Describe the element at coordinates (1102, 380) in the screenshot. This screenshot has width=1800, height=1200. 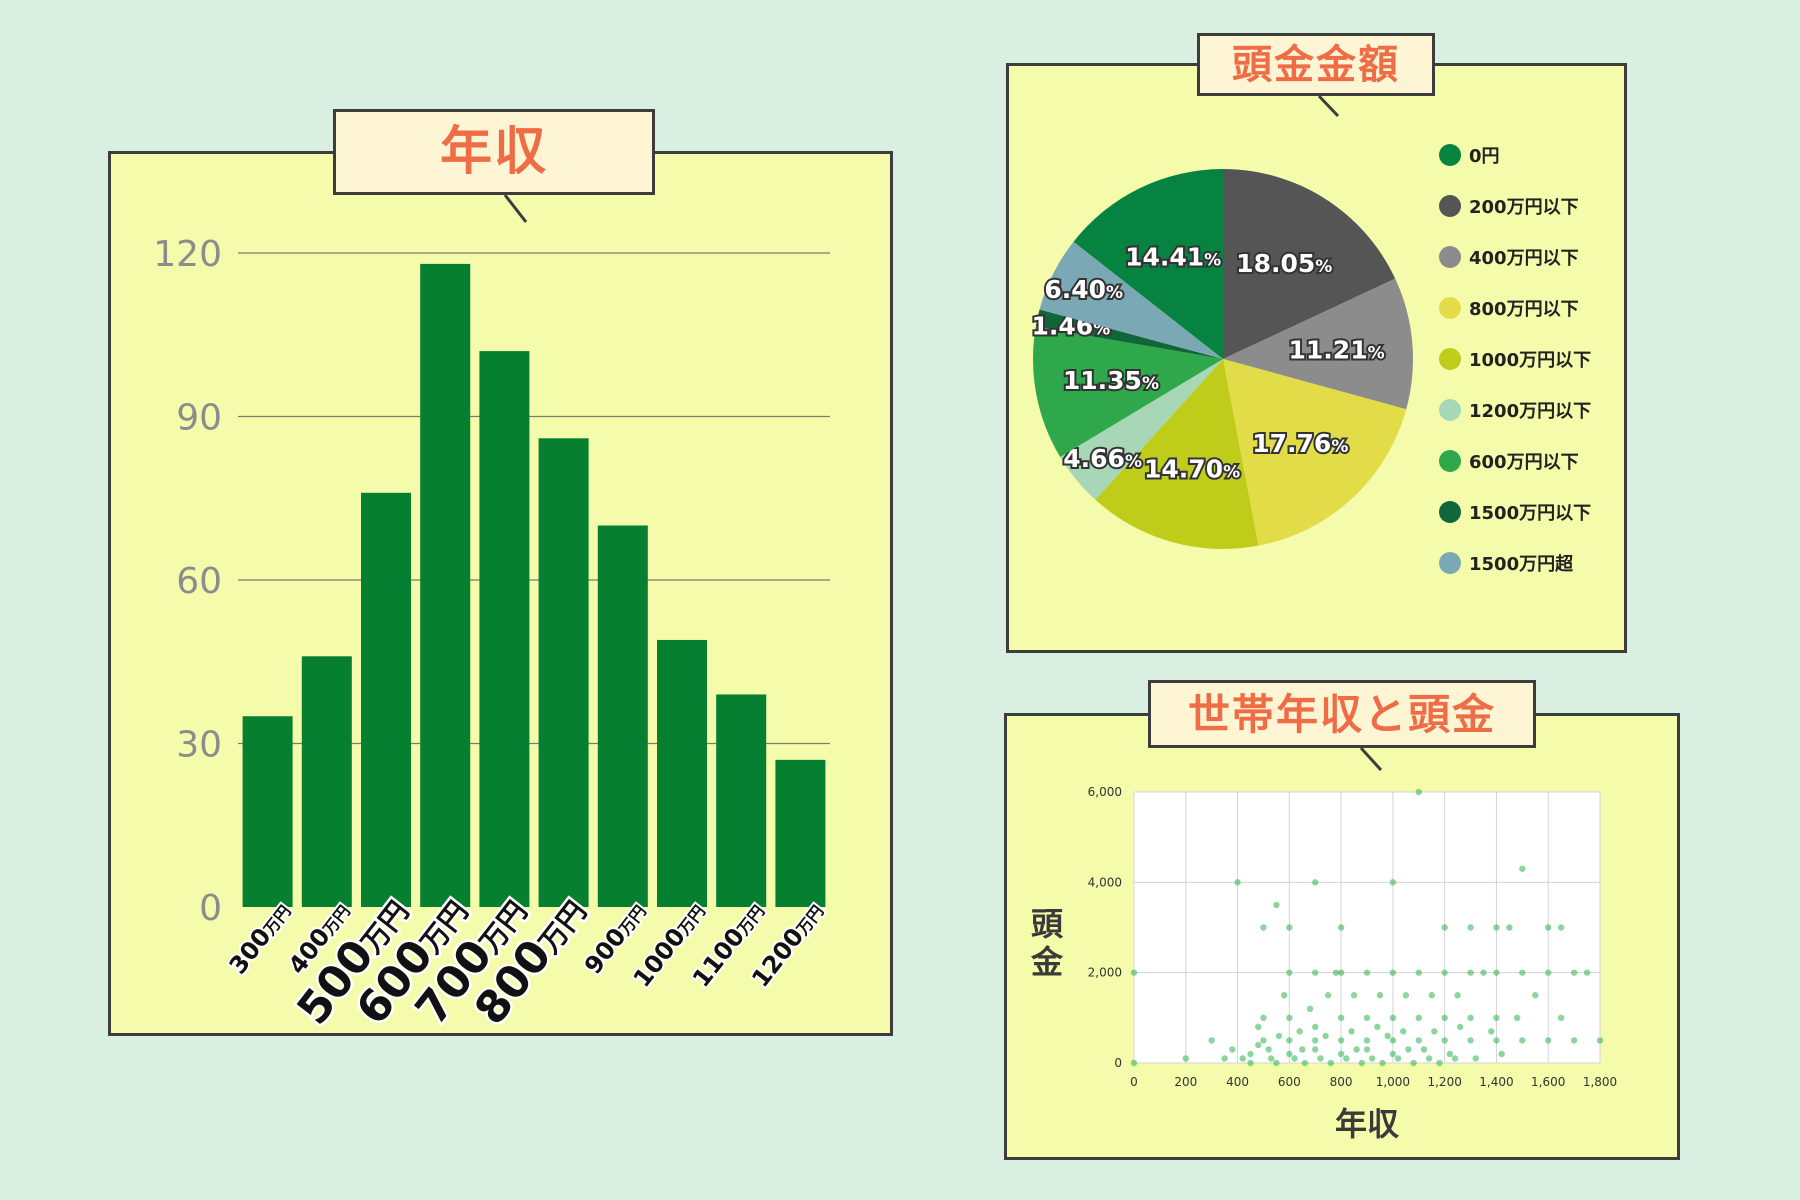
I see `pie-slice-value: 11.35` at that location.